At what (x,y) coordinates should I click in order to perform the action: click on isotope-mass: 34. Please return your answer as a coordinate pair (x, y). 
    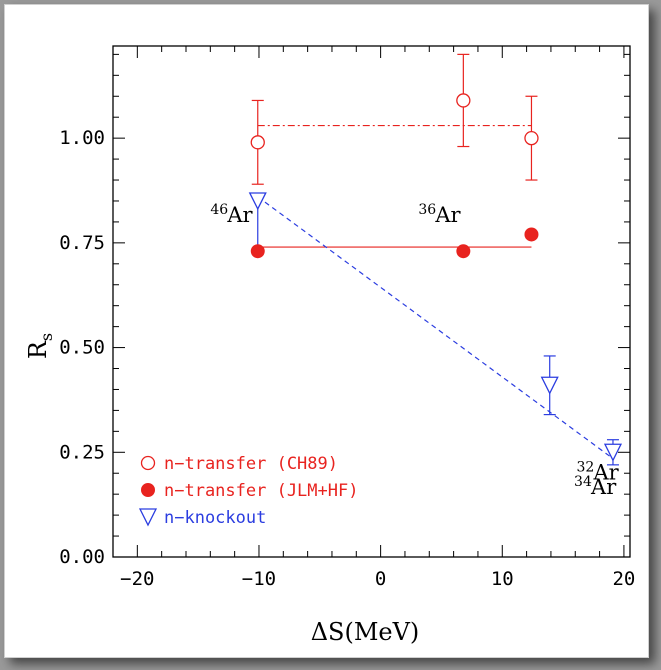
    Looking at the image, I should click on (583, 482).